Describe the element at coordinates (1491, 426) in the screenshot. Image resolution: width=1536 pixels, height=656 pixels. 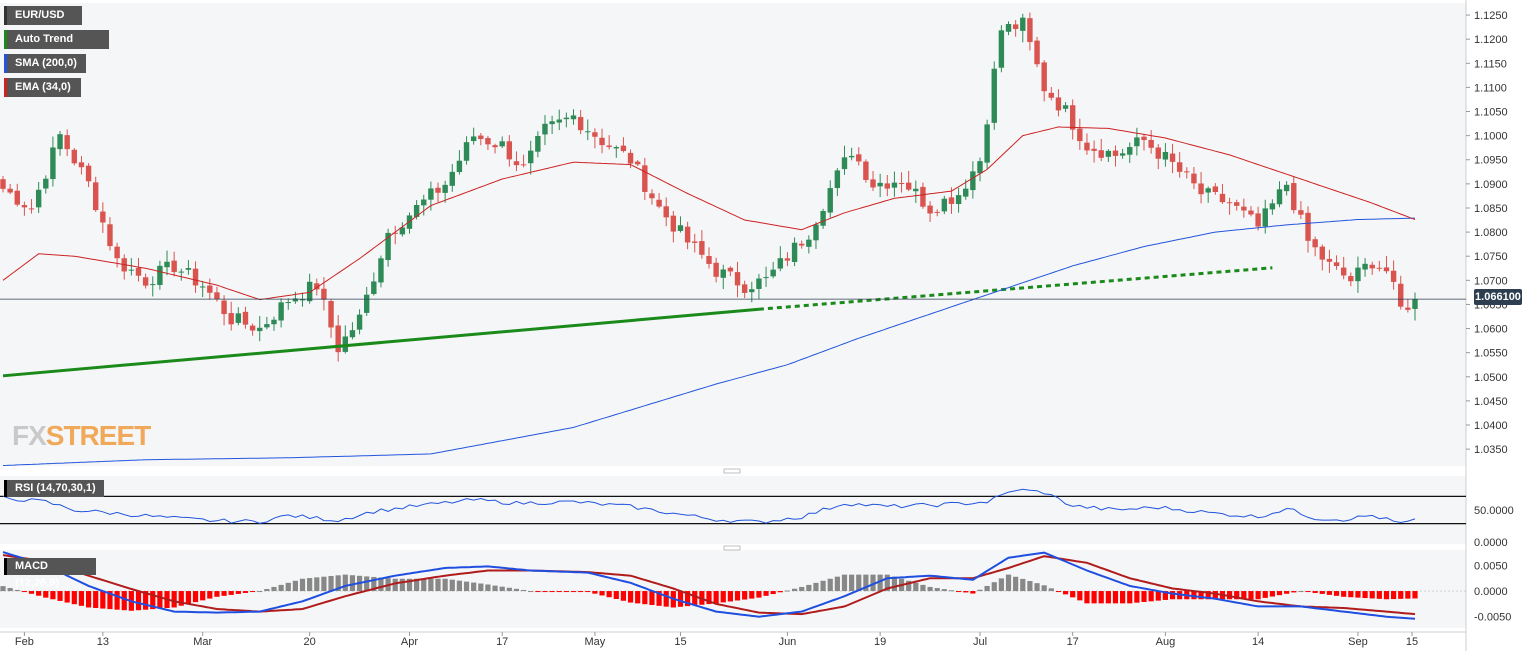
I see `price-tick-label: 1.0400` at that location.